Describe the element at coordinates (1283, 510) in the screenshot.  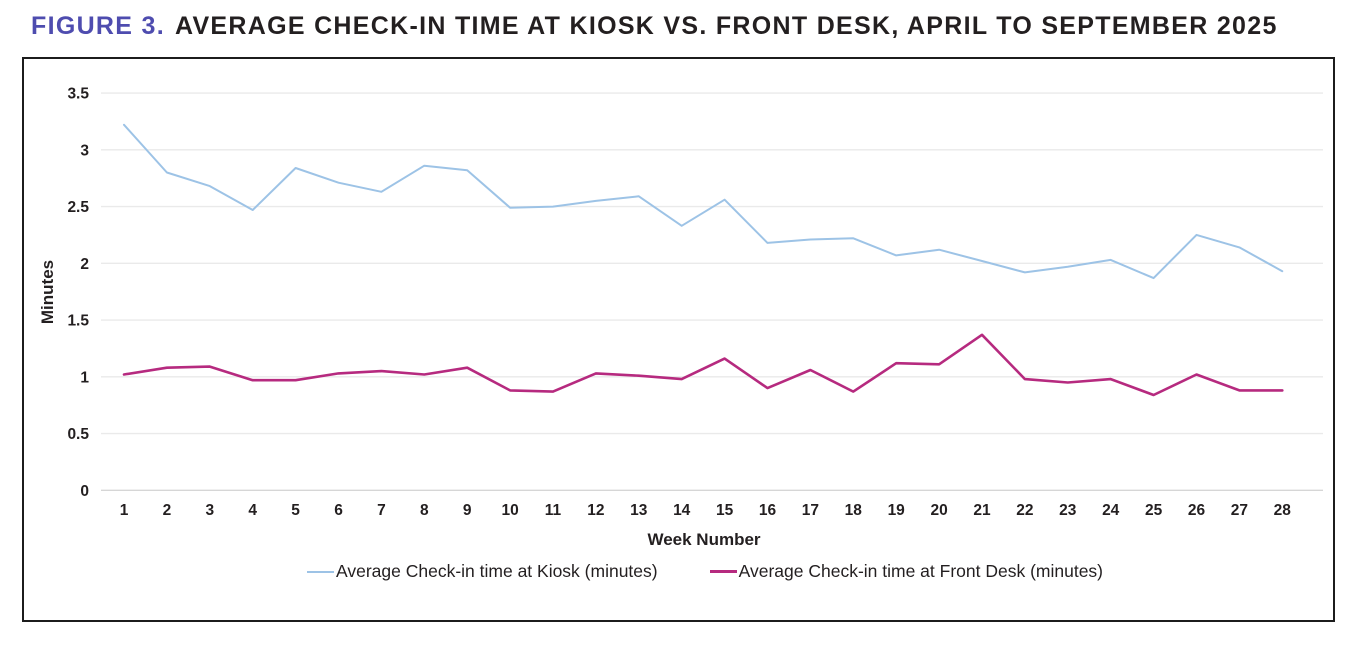
I see `x-tick-label: 28` at that location.